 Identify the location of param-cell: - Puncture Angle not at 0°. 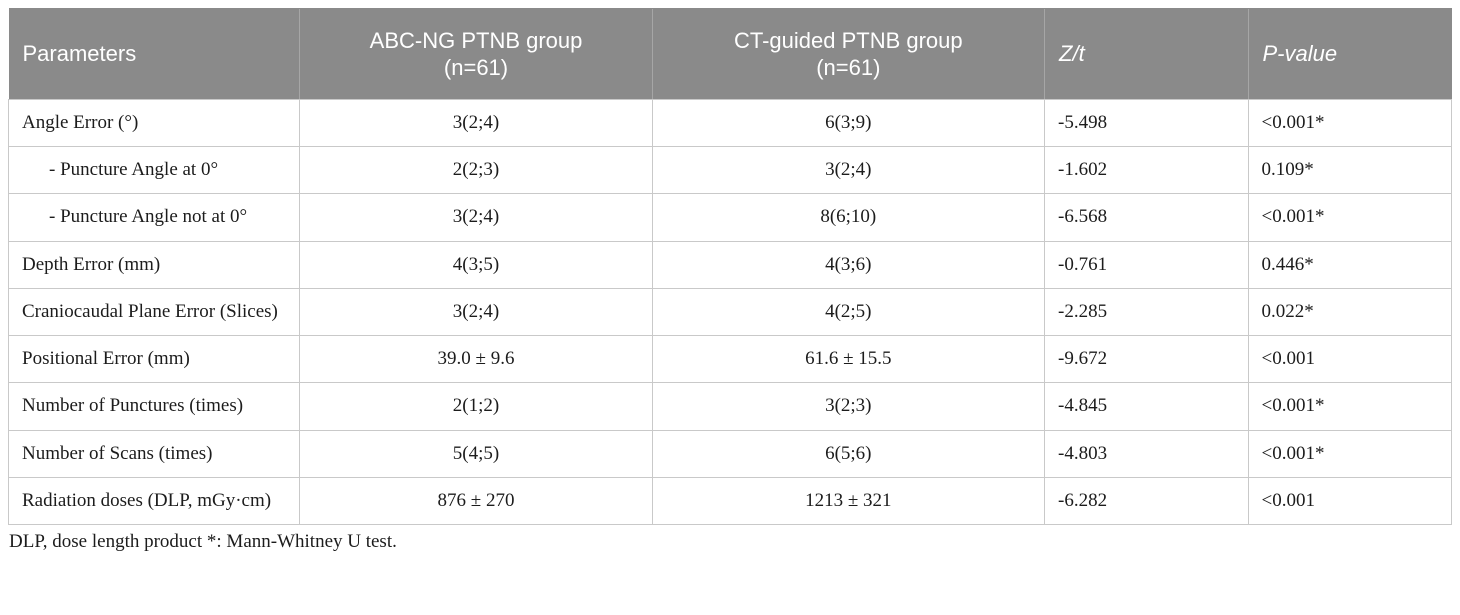
(154, 217).